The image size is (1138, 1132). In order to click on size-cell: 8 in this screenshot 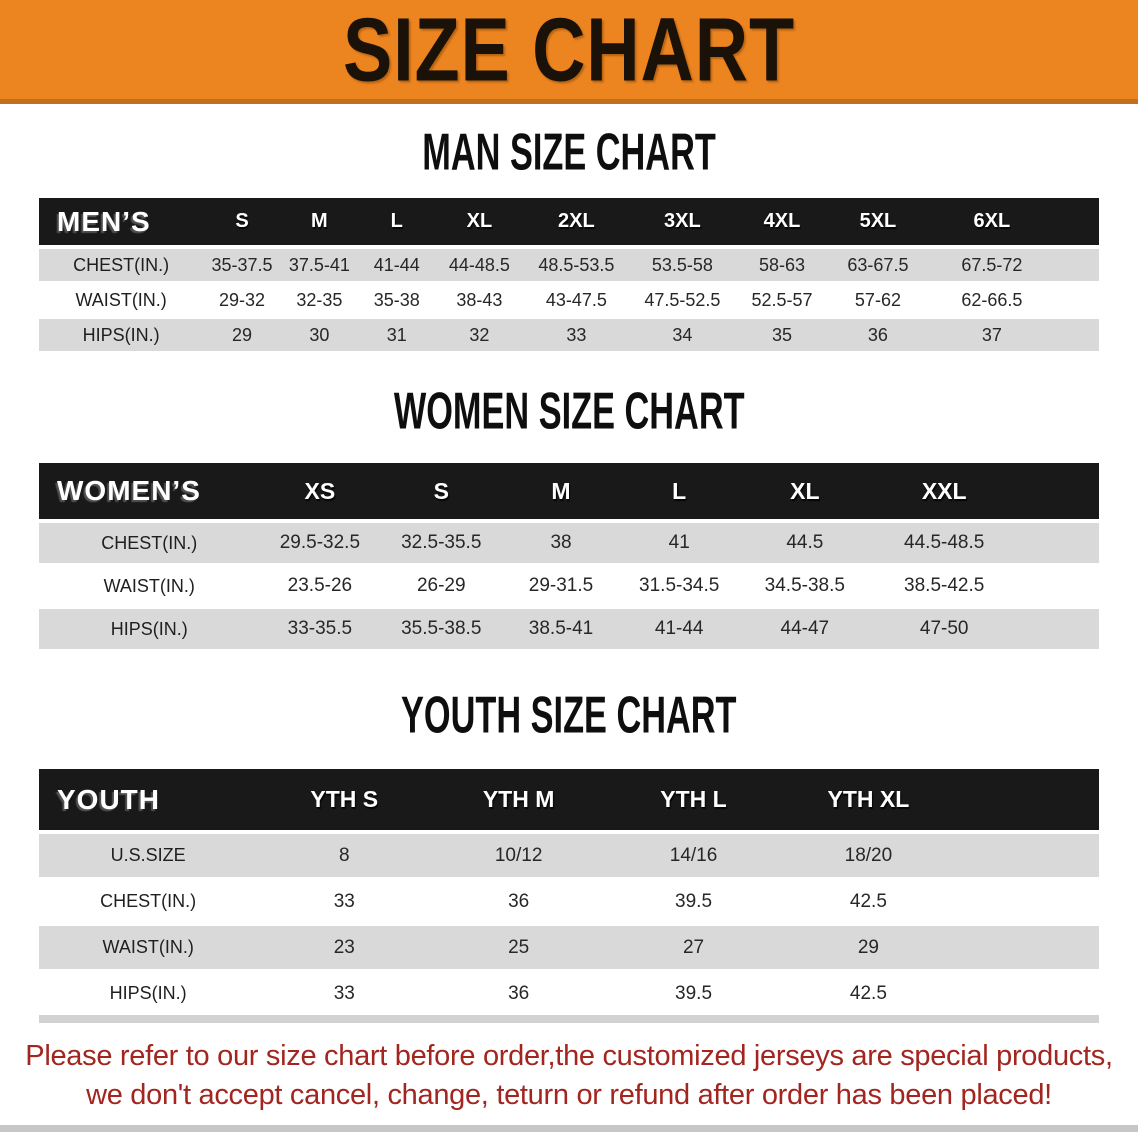, I will do `click(344, 854)`.